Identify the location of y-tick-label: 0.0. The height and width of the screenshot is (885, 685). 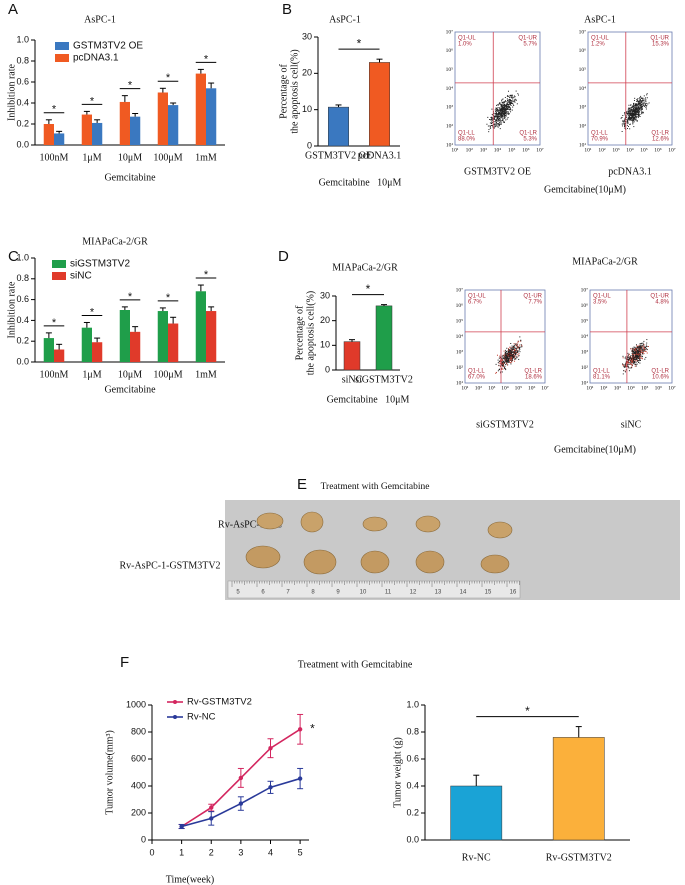
(22, 144).